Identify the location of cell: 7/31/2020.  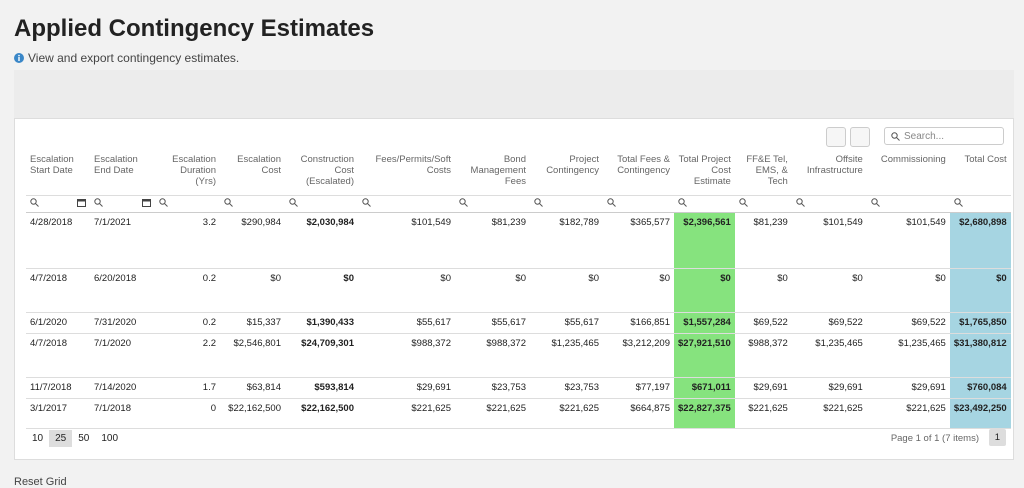
(122, 323).